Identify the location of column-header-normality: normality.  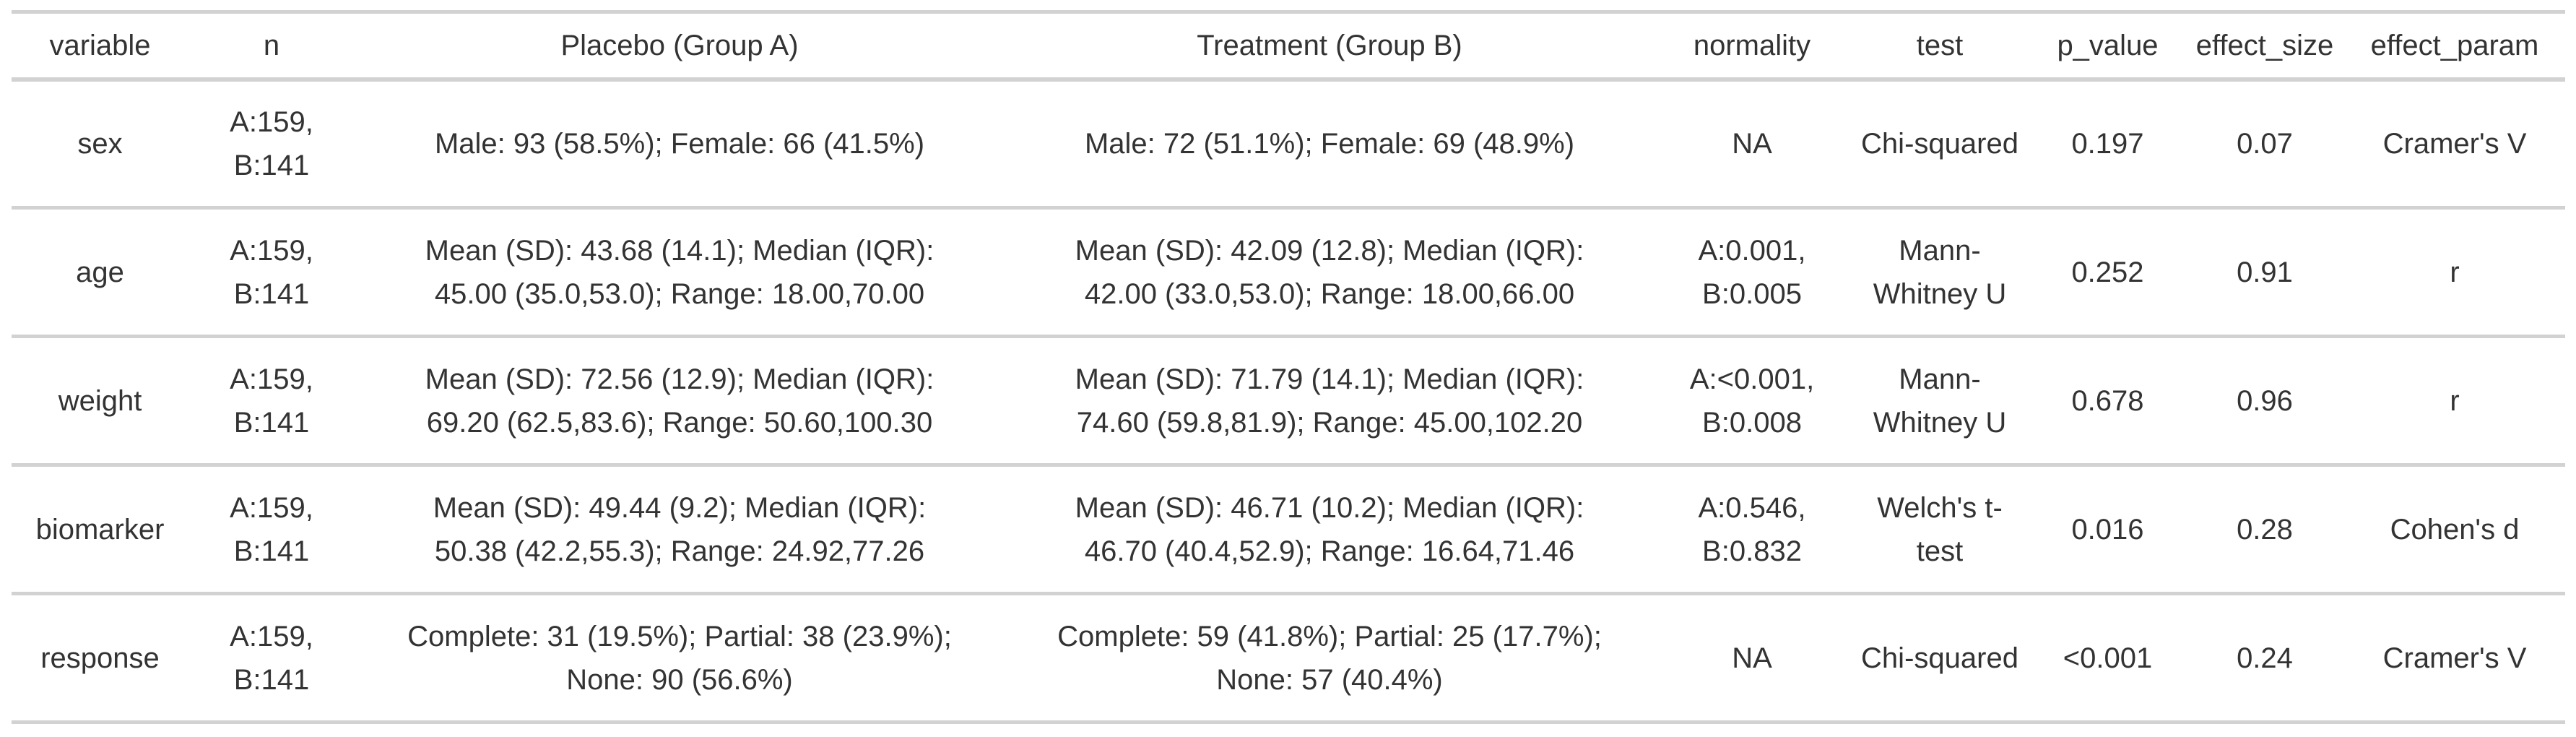
(1752, 45).